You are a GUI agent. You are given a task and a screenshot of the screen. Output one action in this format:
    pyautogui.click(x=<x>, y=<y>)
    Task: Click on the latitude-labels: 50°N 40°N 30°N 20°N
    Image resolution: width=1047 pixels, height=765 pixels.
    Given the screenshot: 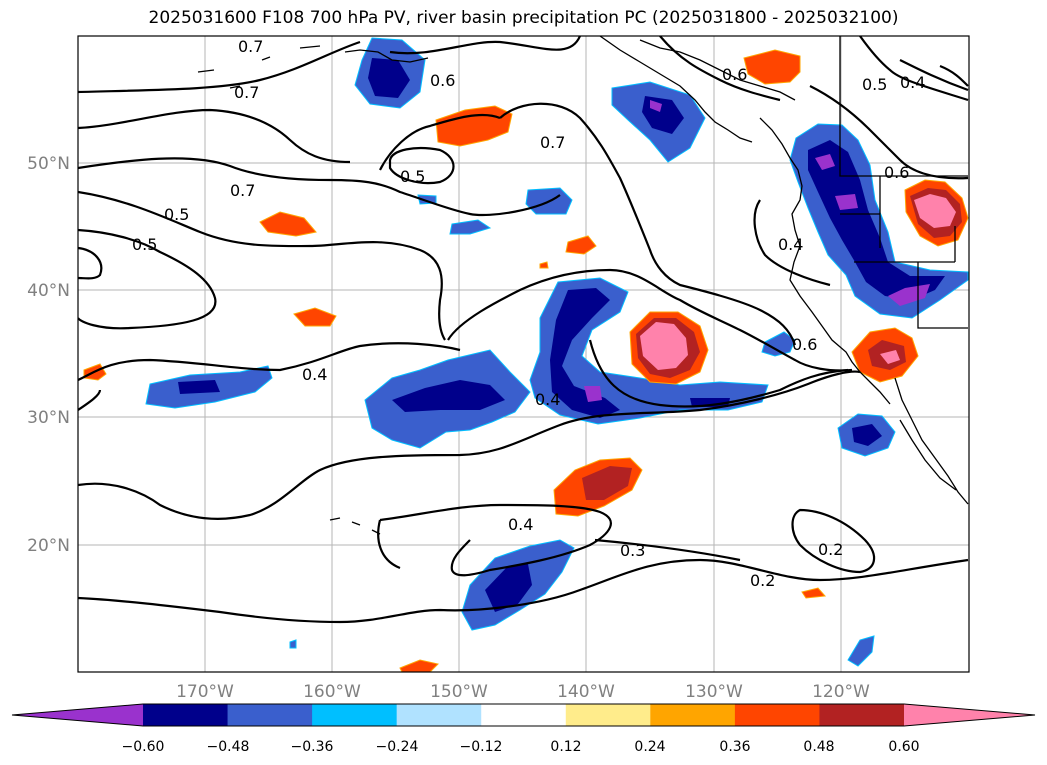 What is the action you would take?
    pyautogui.click(x=48, y=355)
    